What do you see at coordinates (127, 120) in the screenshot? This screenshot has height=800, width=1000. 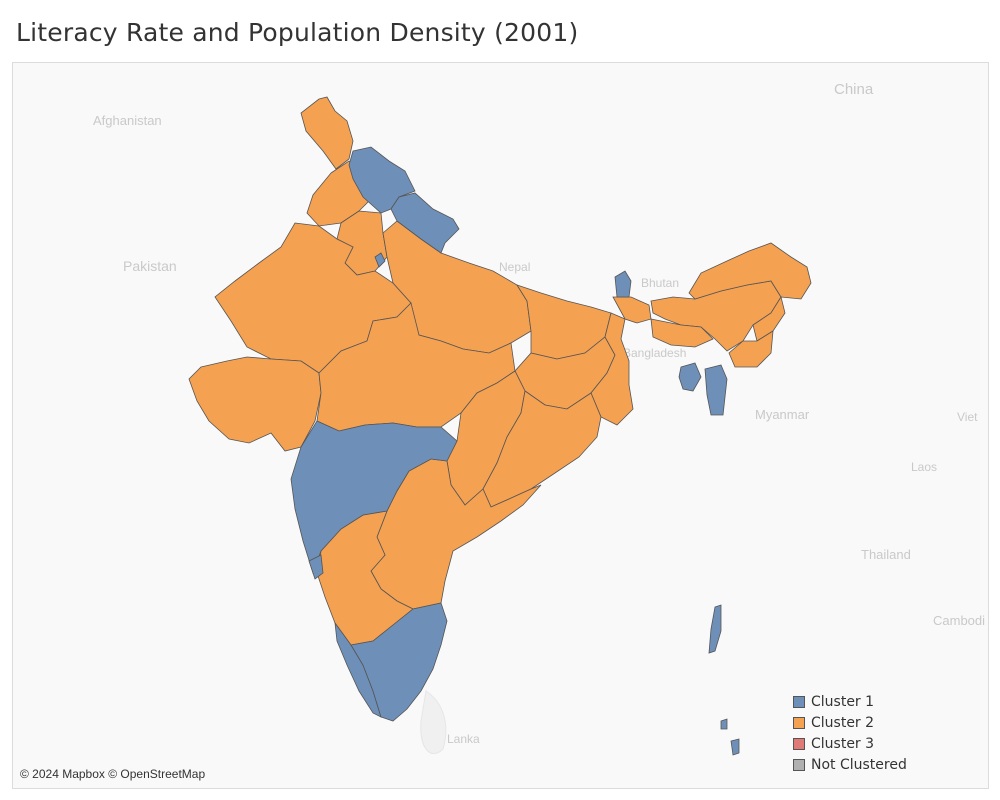 I see `label-afghanistan: Afghanistan` at bounding box center [127, 120].